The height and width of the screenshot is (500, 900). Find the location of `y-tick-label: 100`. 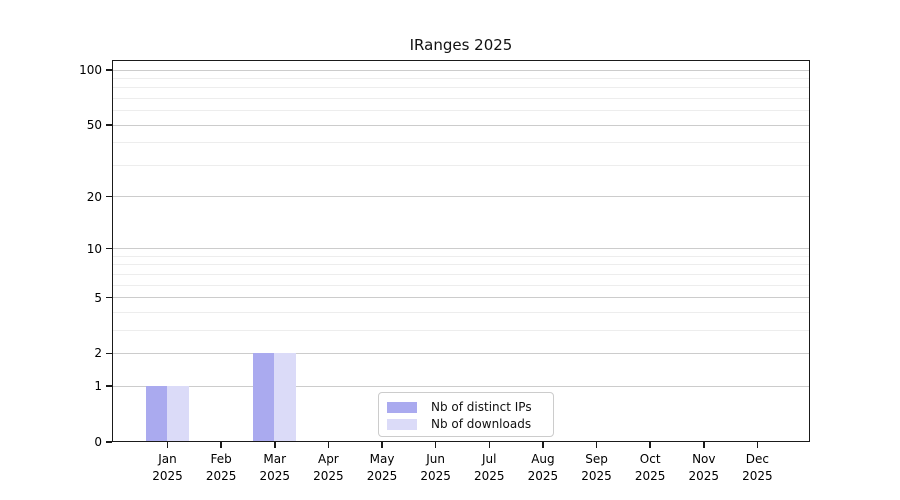

y-tick-label: 100 is located at coordinates (90, 70).